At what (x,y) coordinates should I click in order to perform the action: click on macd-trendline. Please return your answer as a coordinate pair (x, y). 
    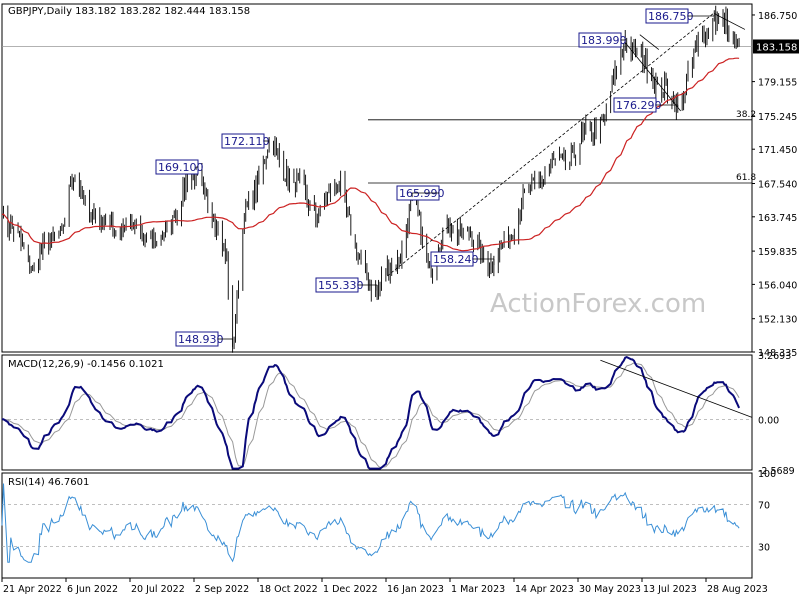
    Looking at the image, I should click on (676, 388).